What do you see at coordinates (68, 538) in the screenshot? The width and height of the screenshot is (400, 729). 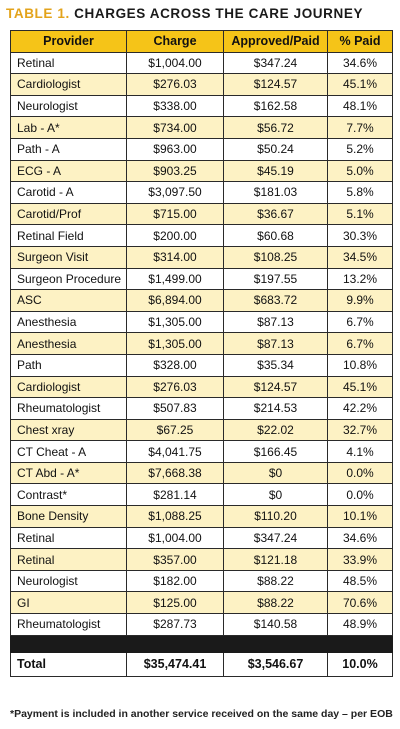 I see `provider-cell: Retinal` at bounding box center [68, 538].